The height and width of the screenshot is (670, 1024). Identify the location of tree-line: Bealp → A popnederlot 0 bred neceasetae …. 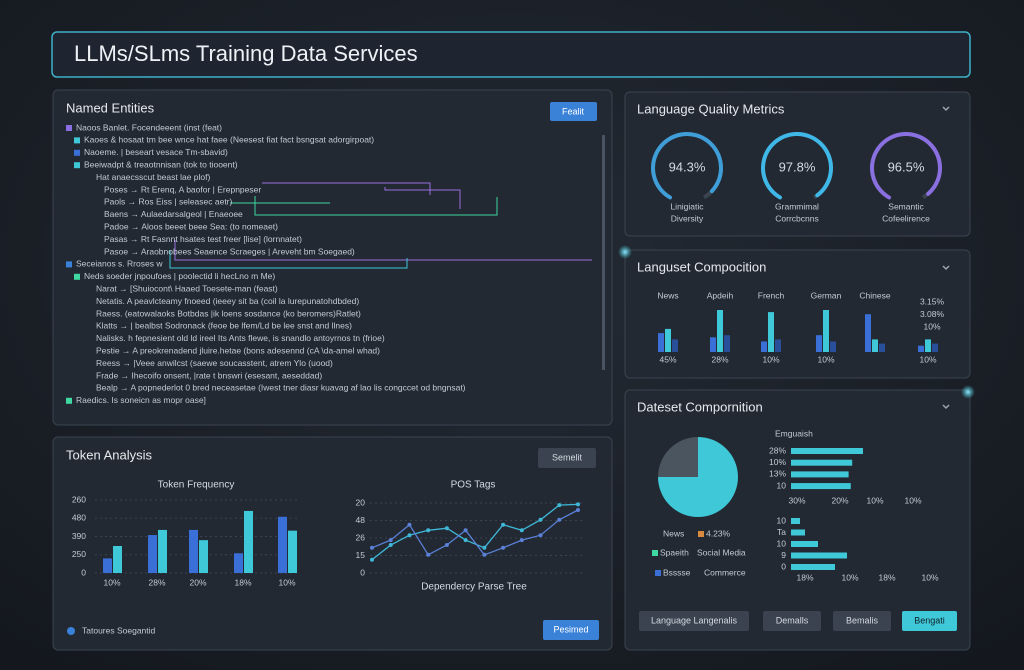
(281, 388).